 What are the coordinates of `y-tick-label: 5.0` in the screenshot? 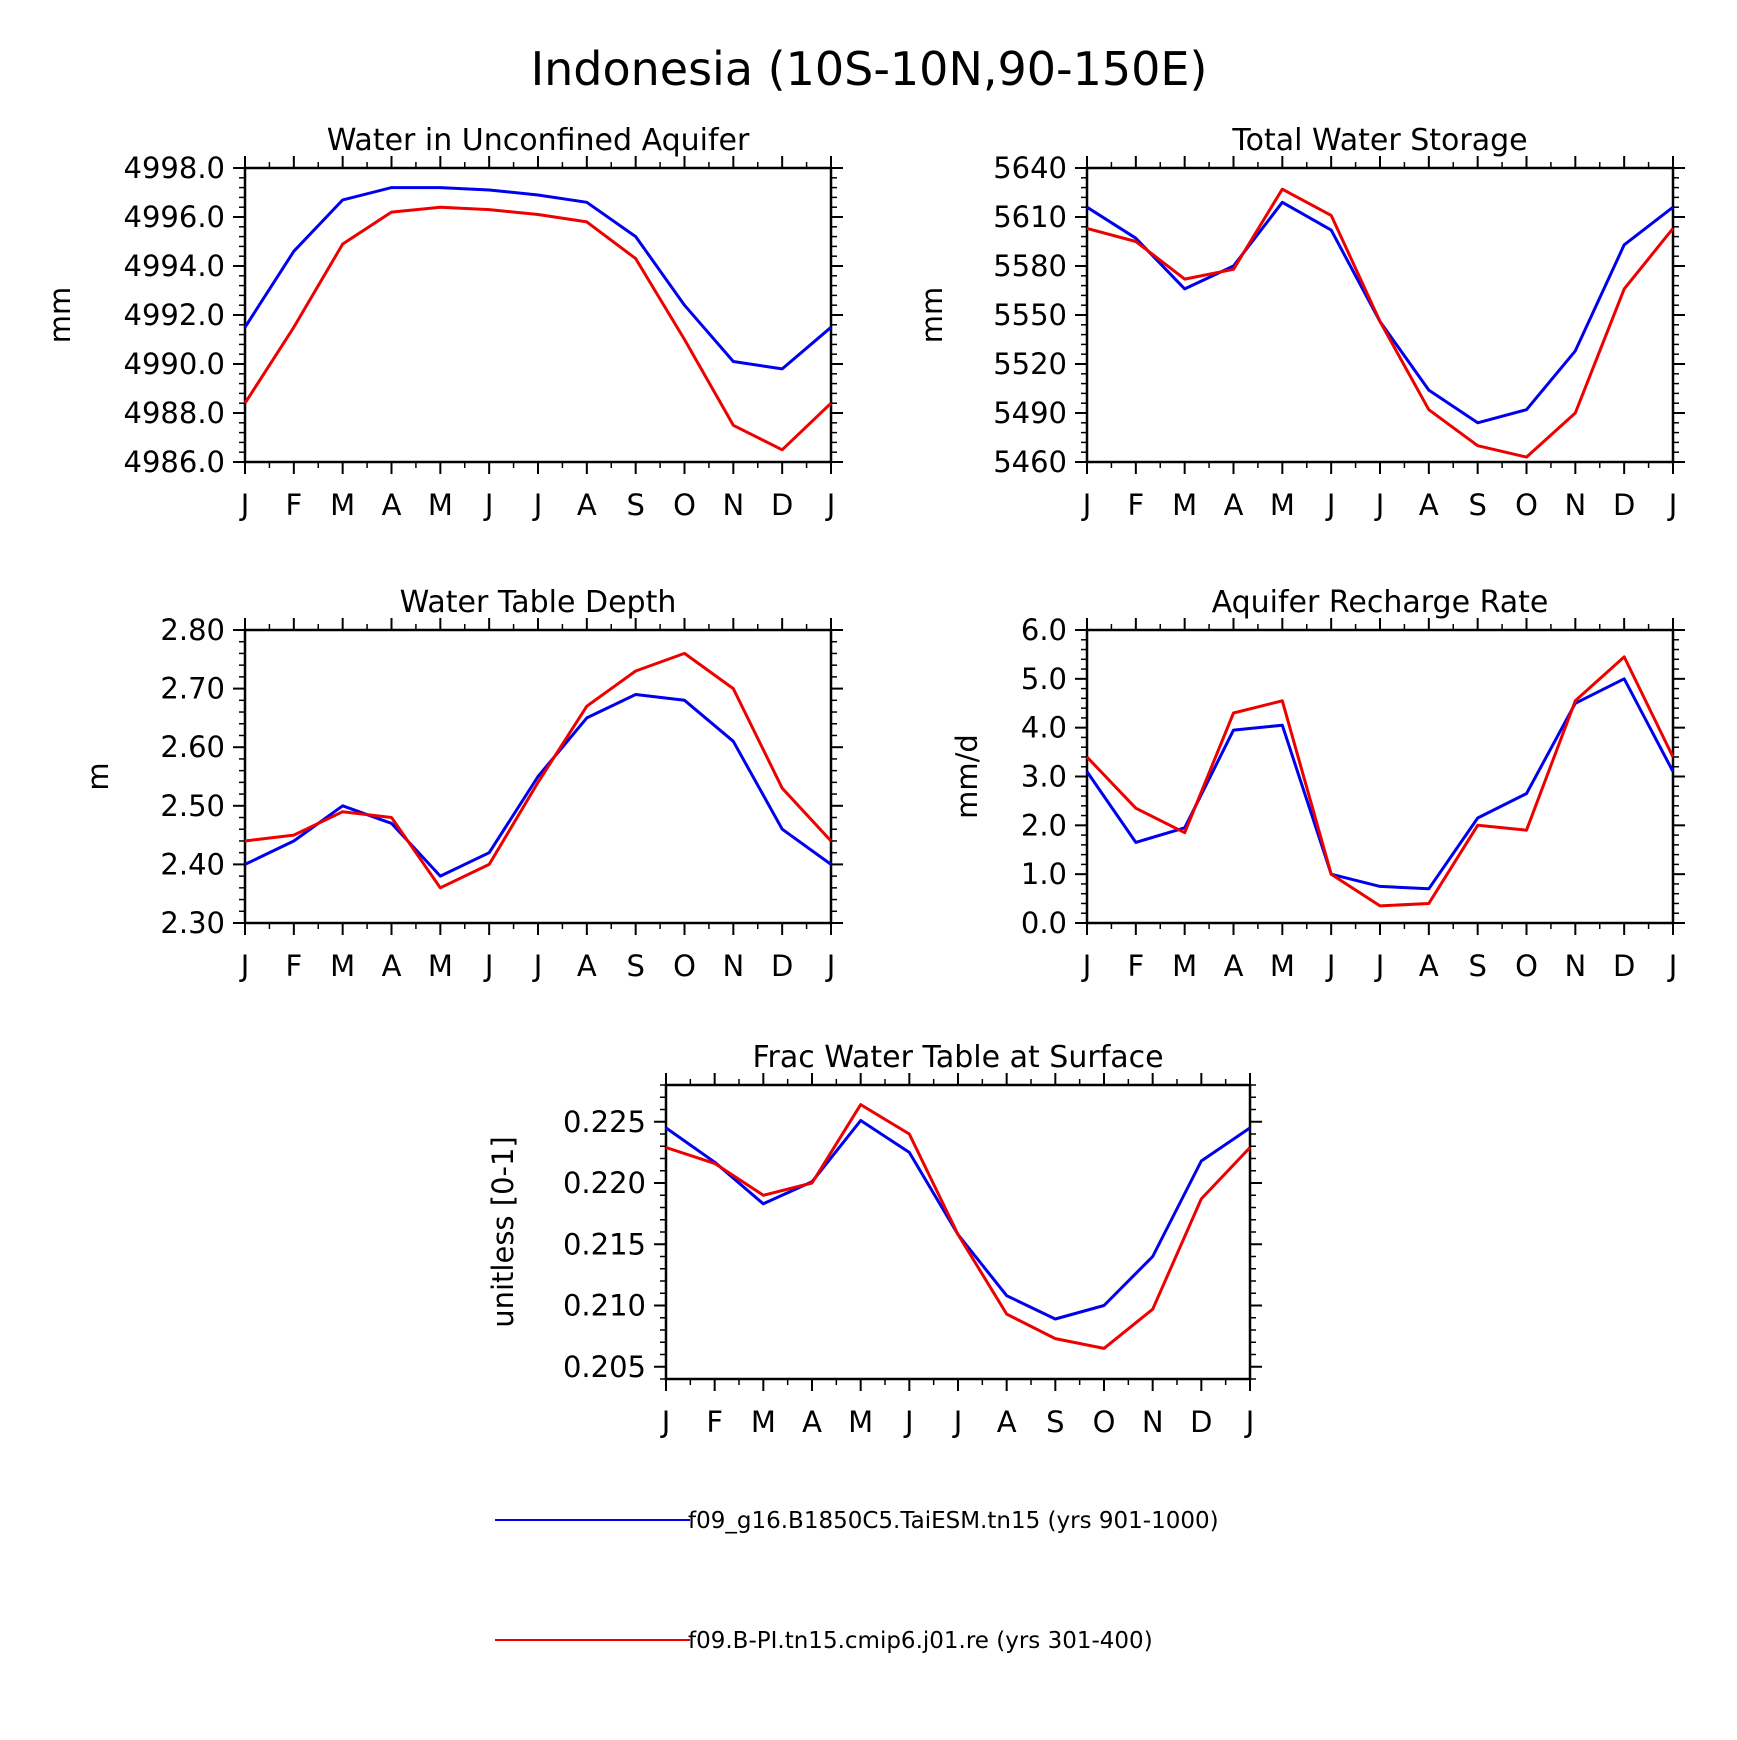 It's located at (1044, 679).